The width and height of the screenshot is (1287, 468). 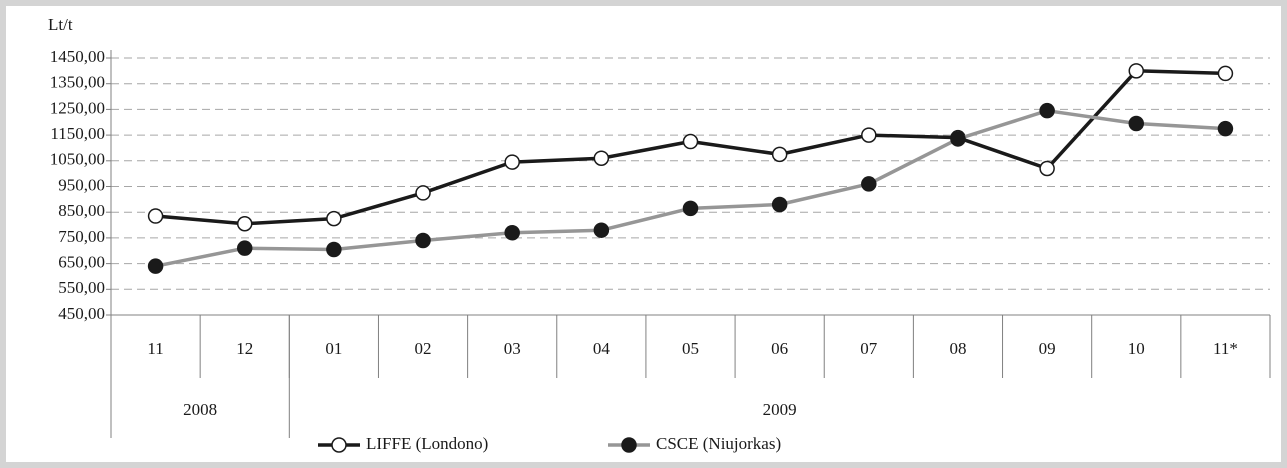 What do you see at coordinates (77, 82) in the screenshot?
I see `y-tick-label: 1350,00` at bounding box center [77, 82].